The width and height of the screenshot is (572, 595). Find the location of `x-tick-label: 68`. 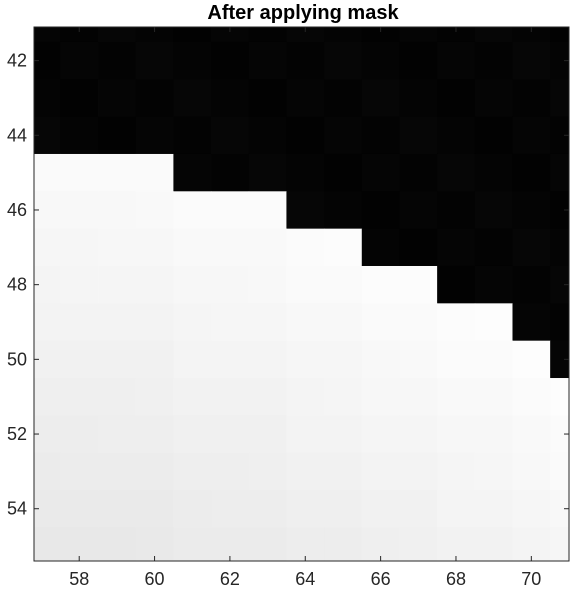

x-tick-label: 68 is located at coordinates (456, 579).